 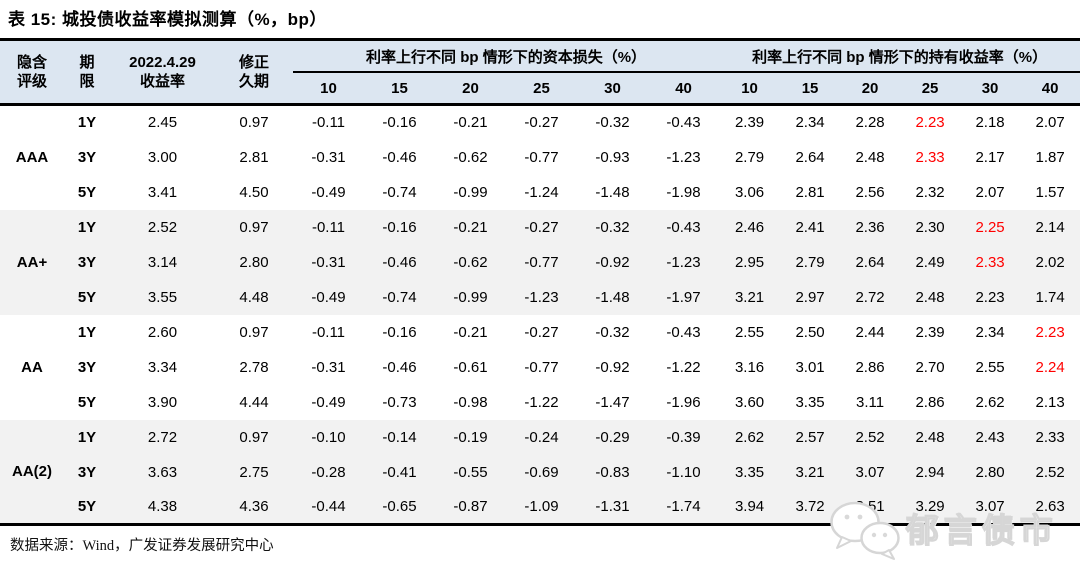 What do you see at coordinates (162, 157) in the screenshot?
I see `yield-cell: 3.00` at bounding box center [162, 157].